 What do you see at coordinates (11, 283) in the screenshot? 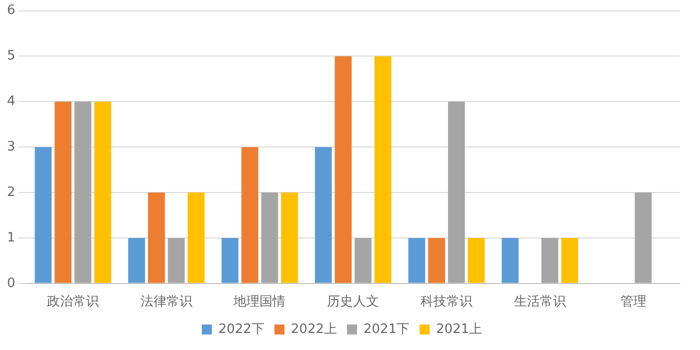
I see `y-tick-label: 0` at bounding box center [11, 283].